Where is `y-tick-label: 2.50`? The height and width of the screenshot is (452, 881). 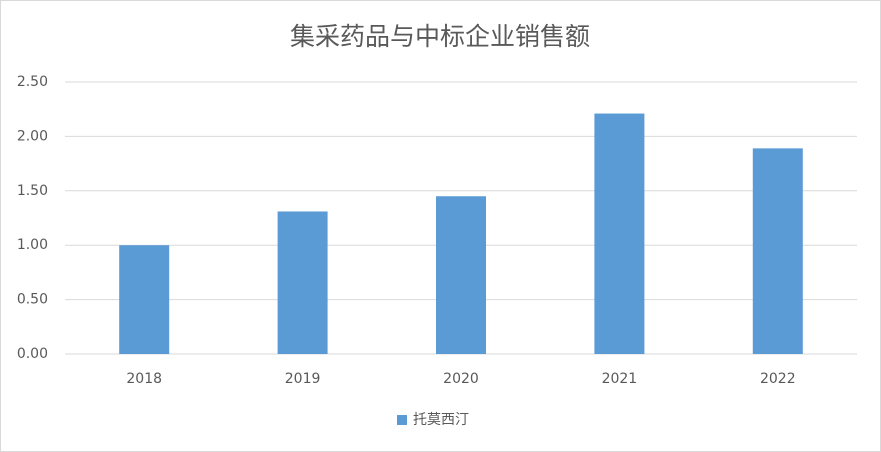
y-tick-label: 2.50 is located at coordinates (32, 82).